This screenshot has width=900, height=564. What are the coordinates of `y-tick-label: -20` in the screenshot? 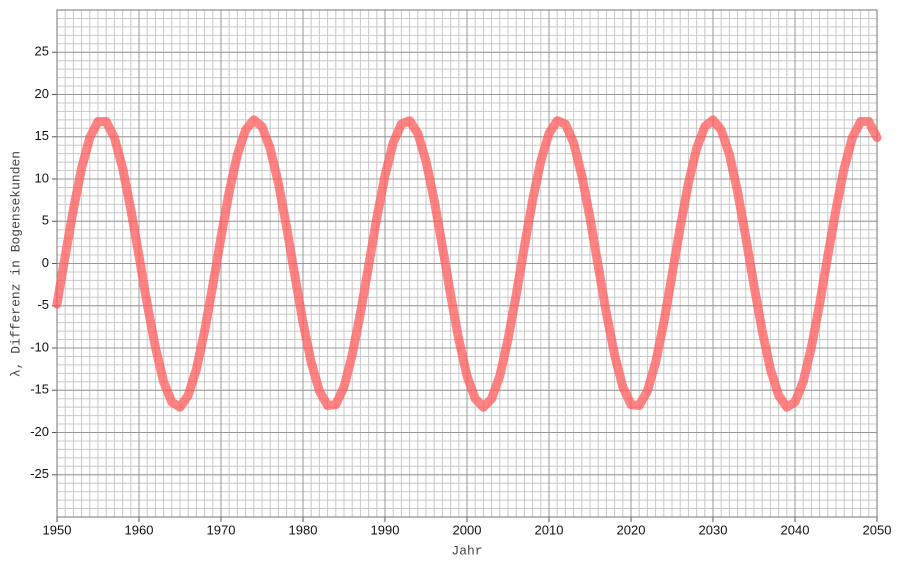 It's located at (39, 431).